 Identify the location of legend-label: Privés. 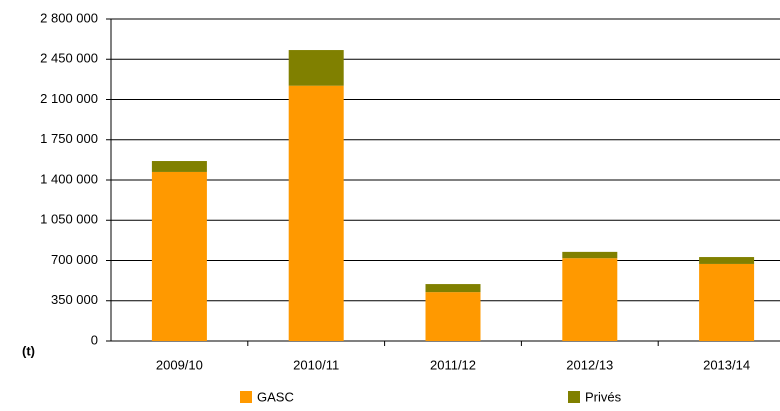
(603, 396).